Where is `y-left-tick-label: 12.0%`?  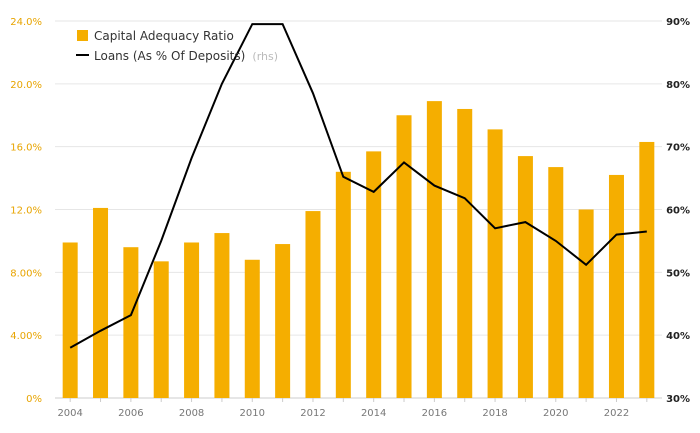 y-left-tick-label: 12.0% is located at coordinates (26, 211).